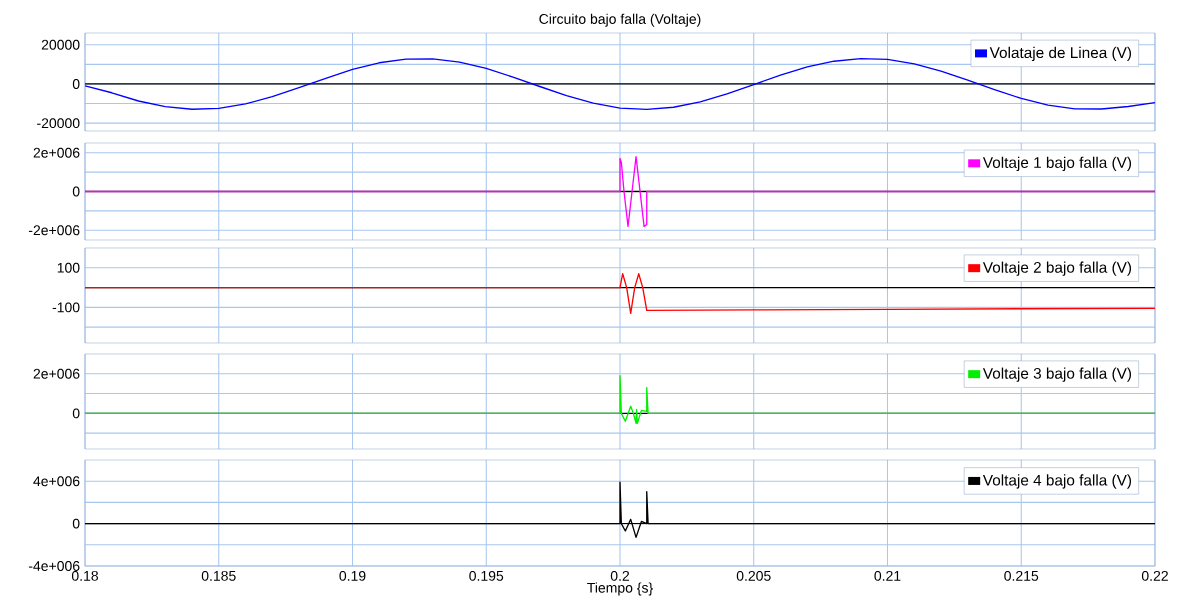  What do you see at coordinates (218, 575) in the screenshot?
I see `x-tick-label: 0.185` at bounding box center [218, 575].